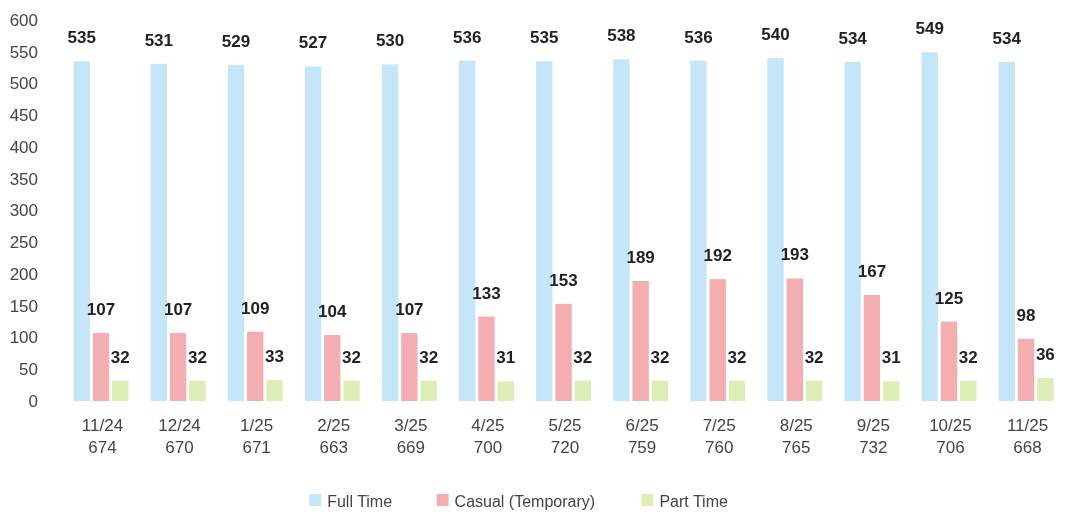 The image size is (1078, 521). I want to click on y-tick-label: 450, so click(23, 116).